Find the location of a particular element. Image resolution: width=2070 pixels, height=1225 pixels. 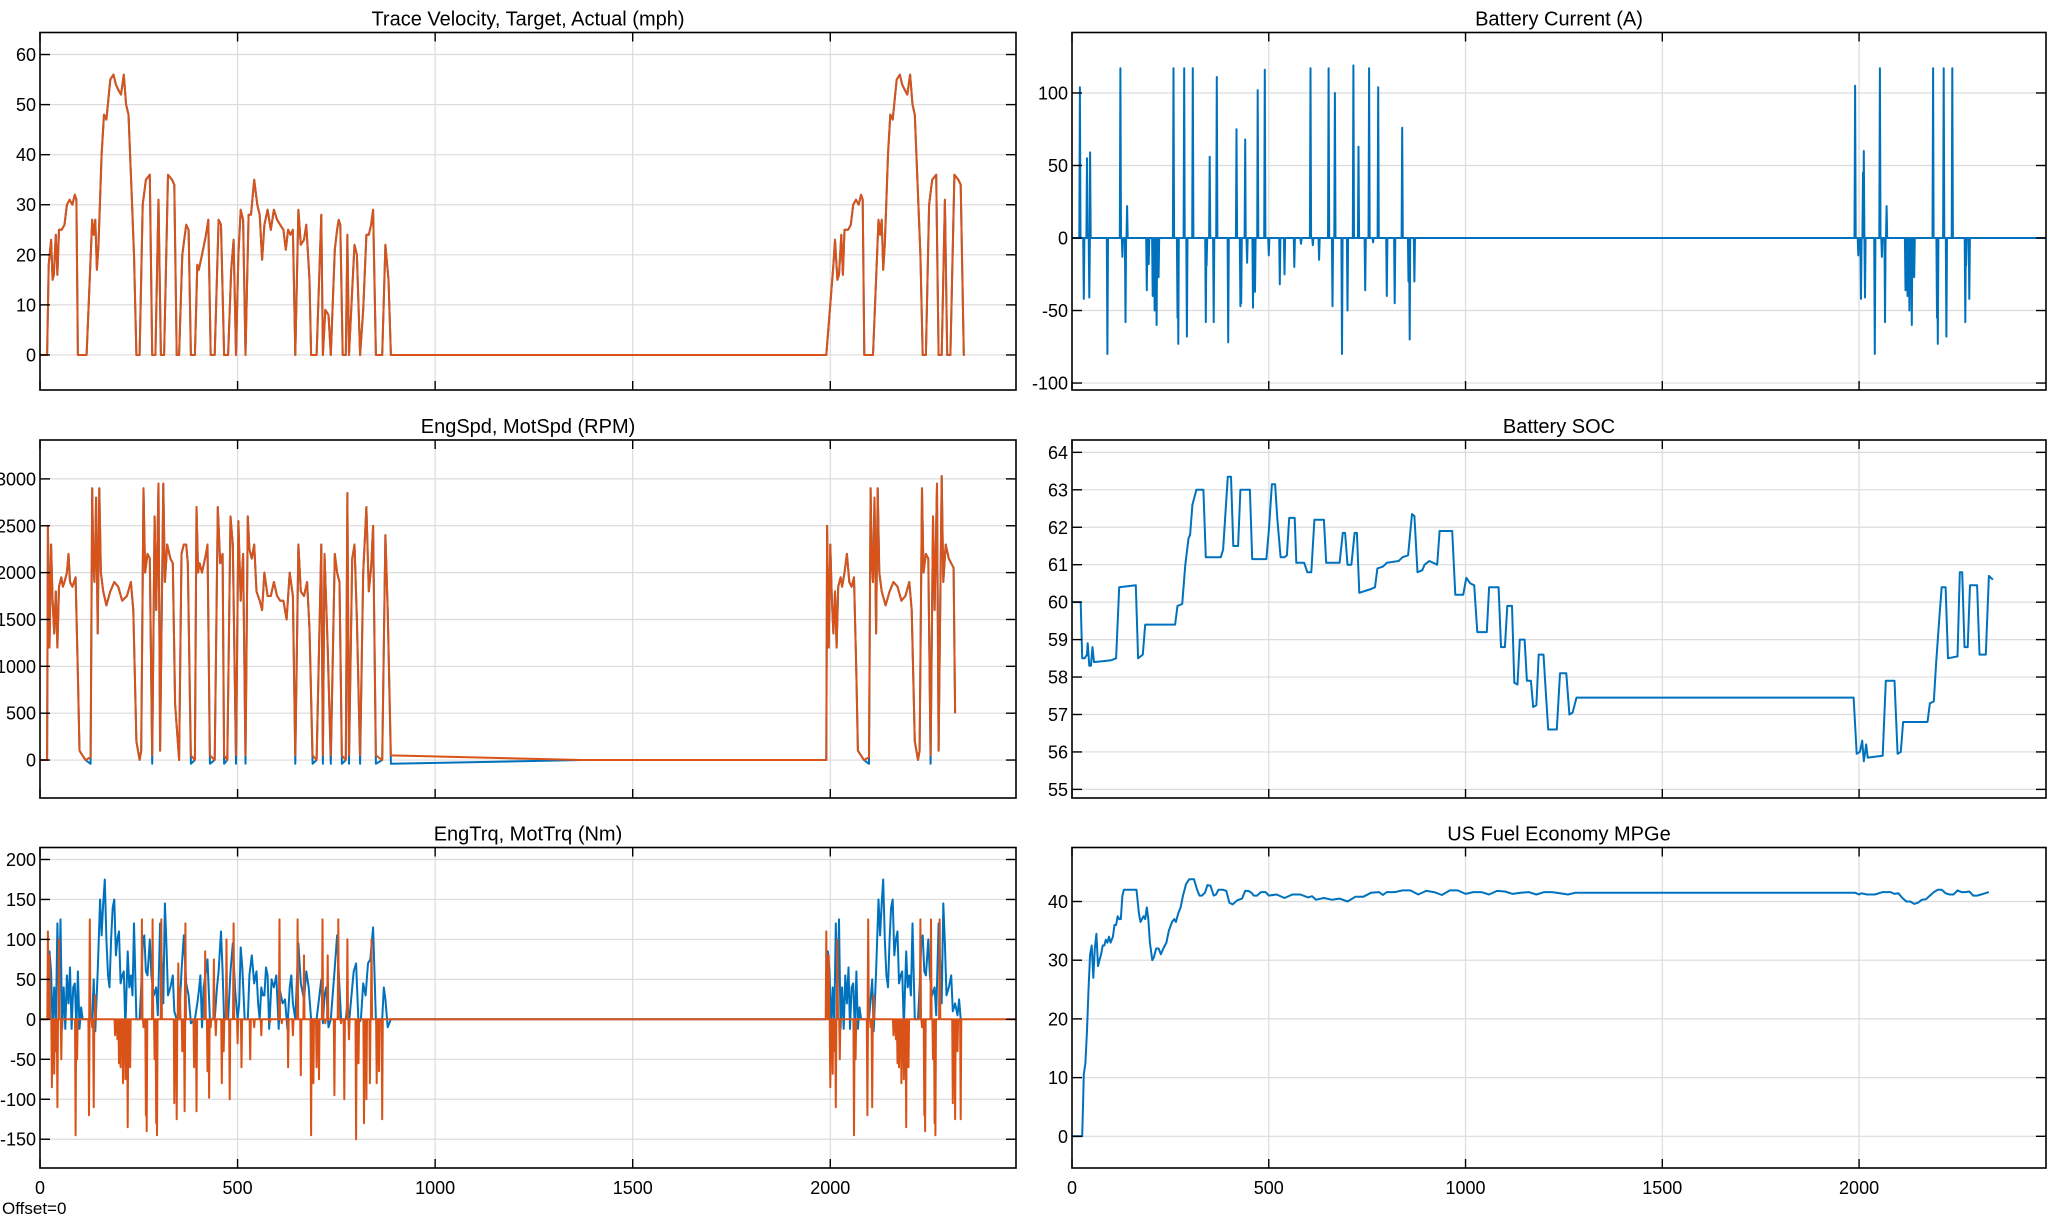

plot-title: EngSpd, MotSpd (RPM) is located at coordinates (528, 427).